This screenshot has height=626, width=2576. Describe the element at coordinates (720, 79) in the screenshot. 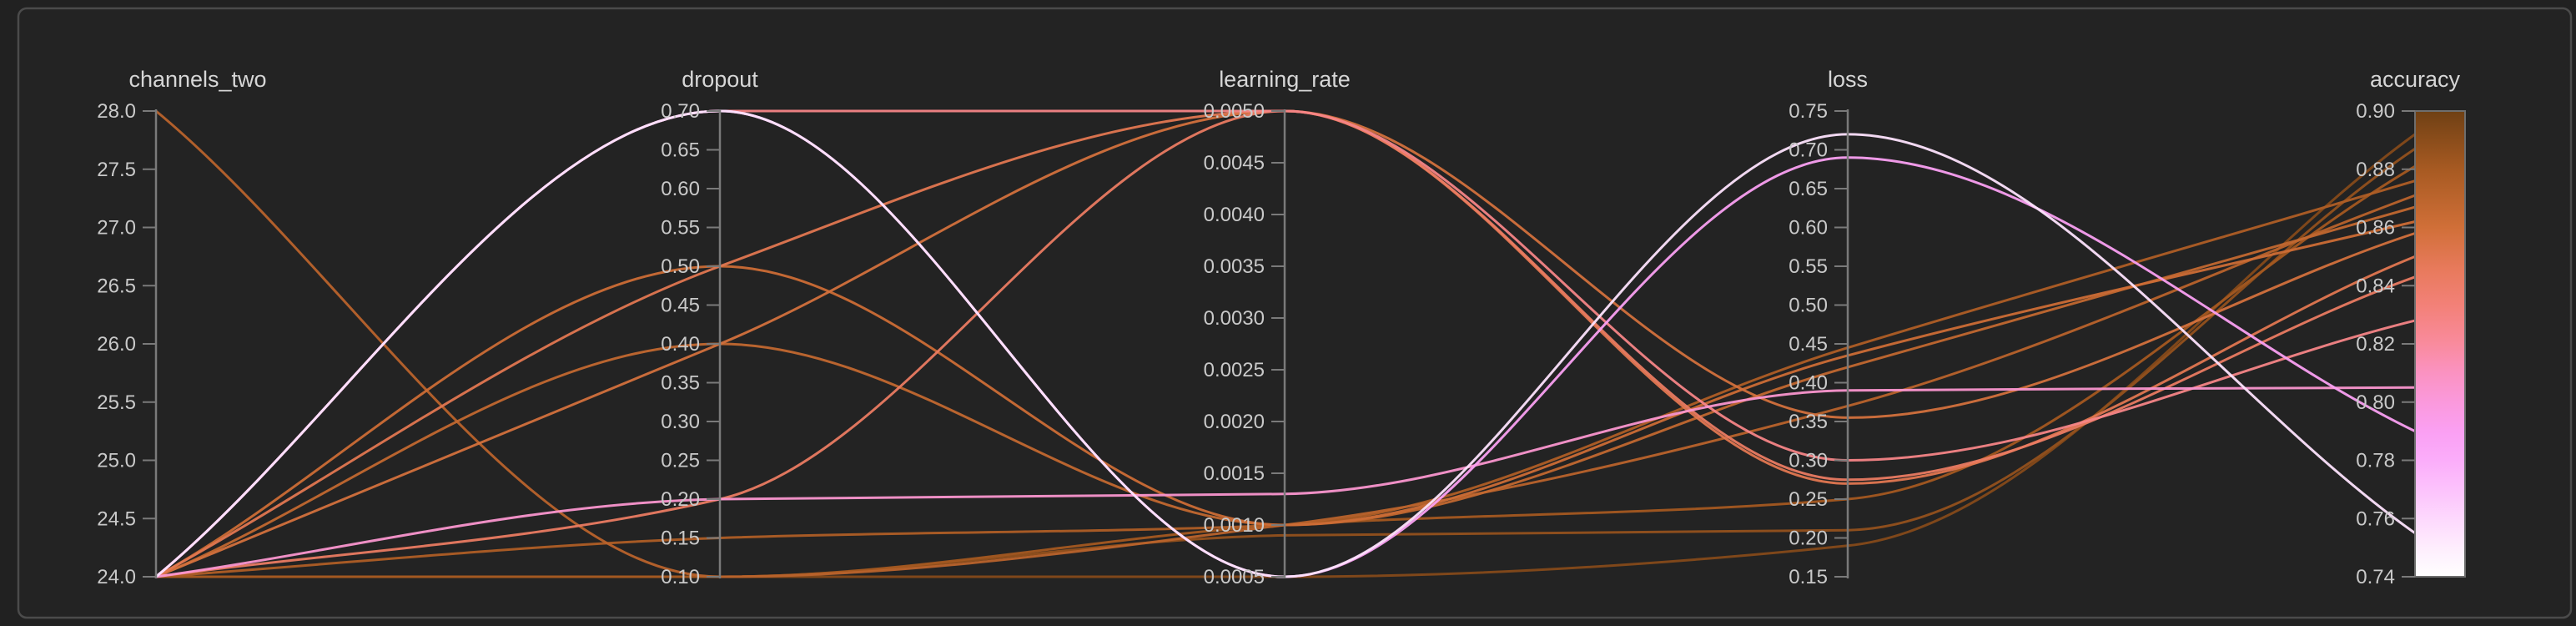

I see `axis-title-dropout: dropout` at that location.